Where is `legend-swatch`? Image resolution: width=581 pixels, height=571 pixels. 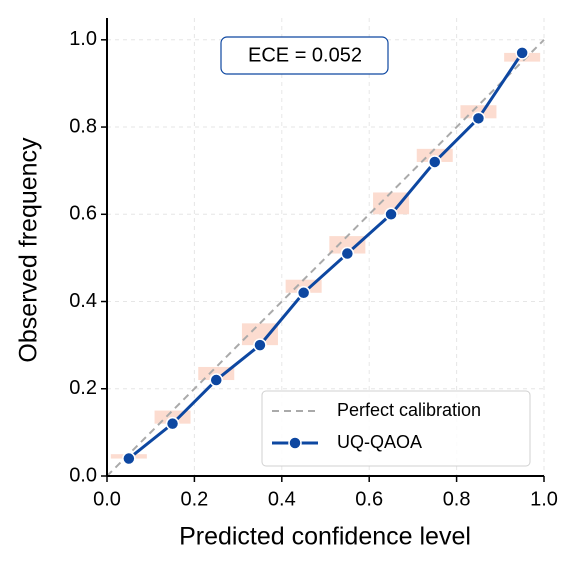
legend-swatch is located at coordinates (295, 443).